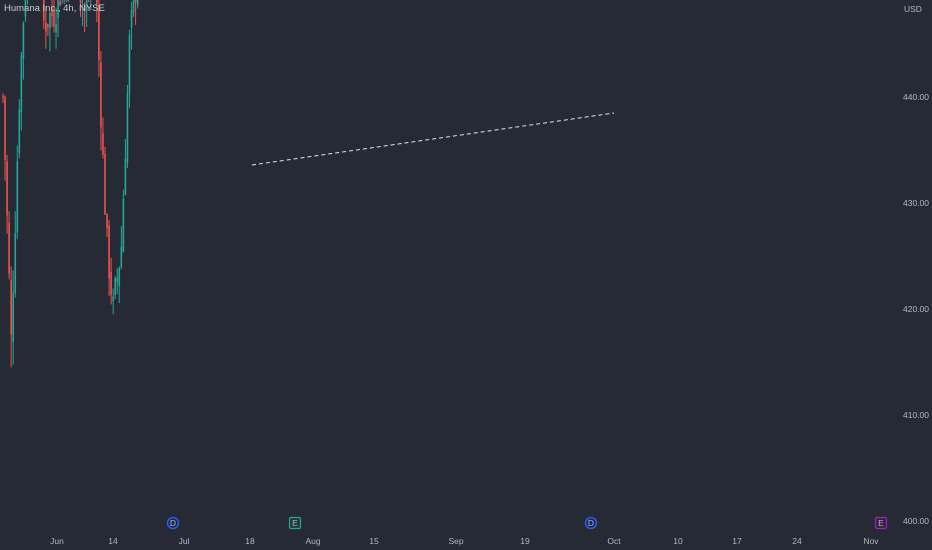 The width and height of the screenshot is (932, 550). I want to click on chart-title: Humana Inc., 4h, NYSE, so click(54, 8).